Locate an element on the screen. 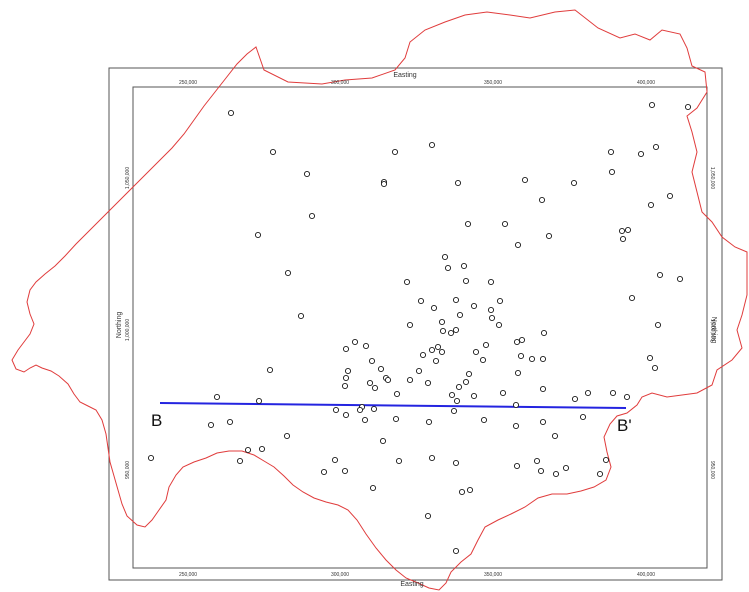 The width and height of the screenshot is (749, 592). bottom-axis-title: Easting is located at coordinates (411, 584).